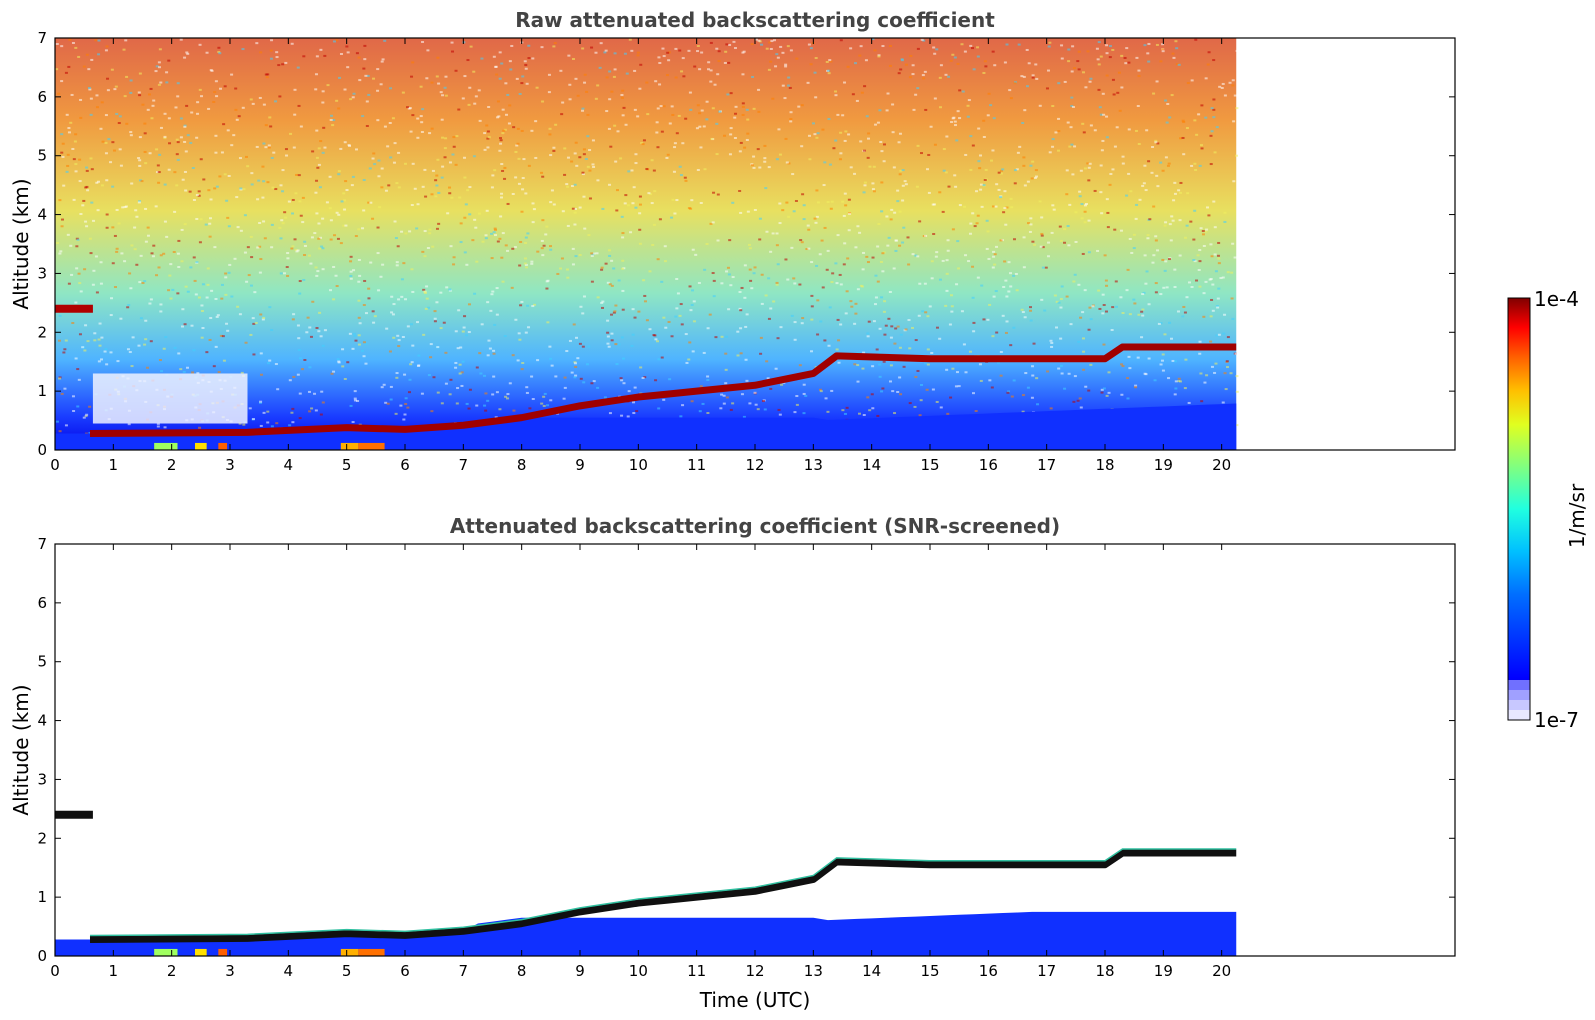  I want to click on snr-boundary-layer-top, so click(663, 896).